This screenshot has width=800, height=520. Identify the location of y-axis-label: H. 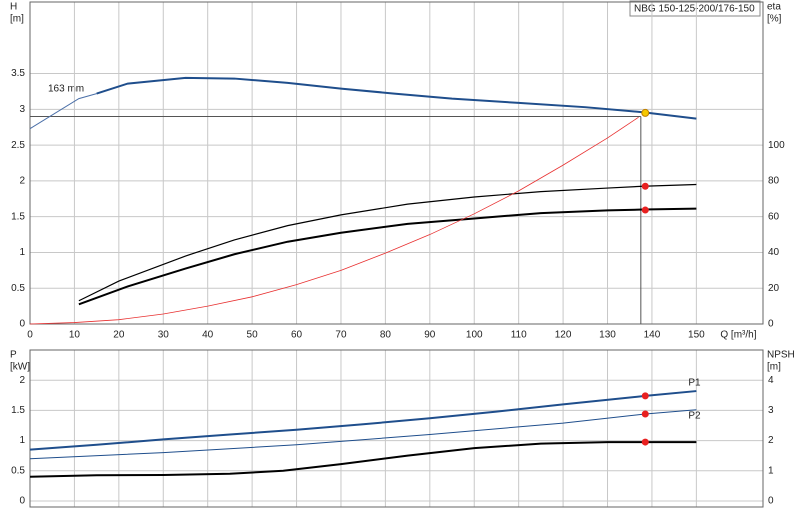
(13, 7).